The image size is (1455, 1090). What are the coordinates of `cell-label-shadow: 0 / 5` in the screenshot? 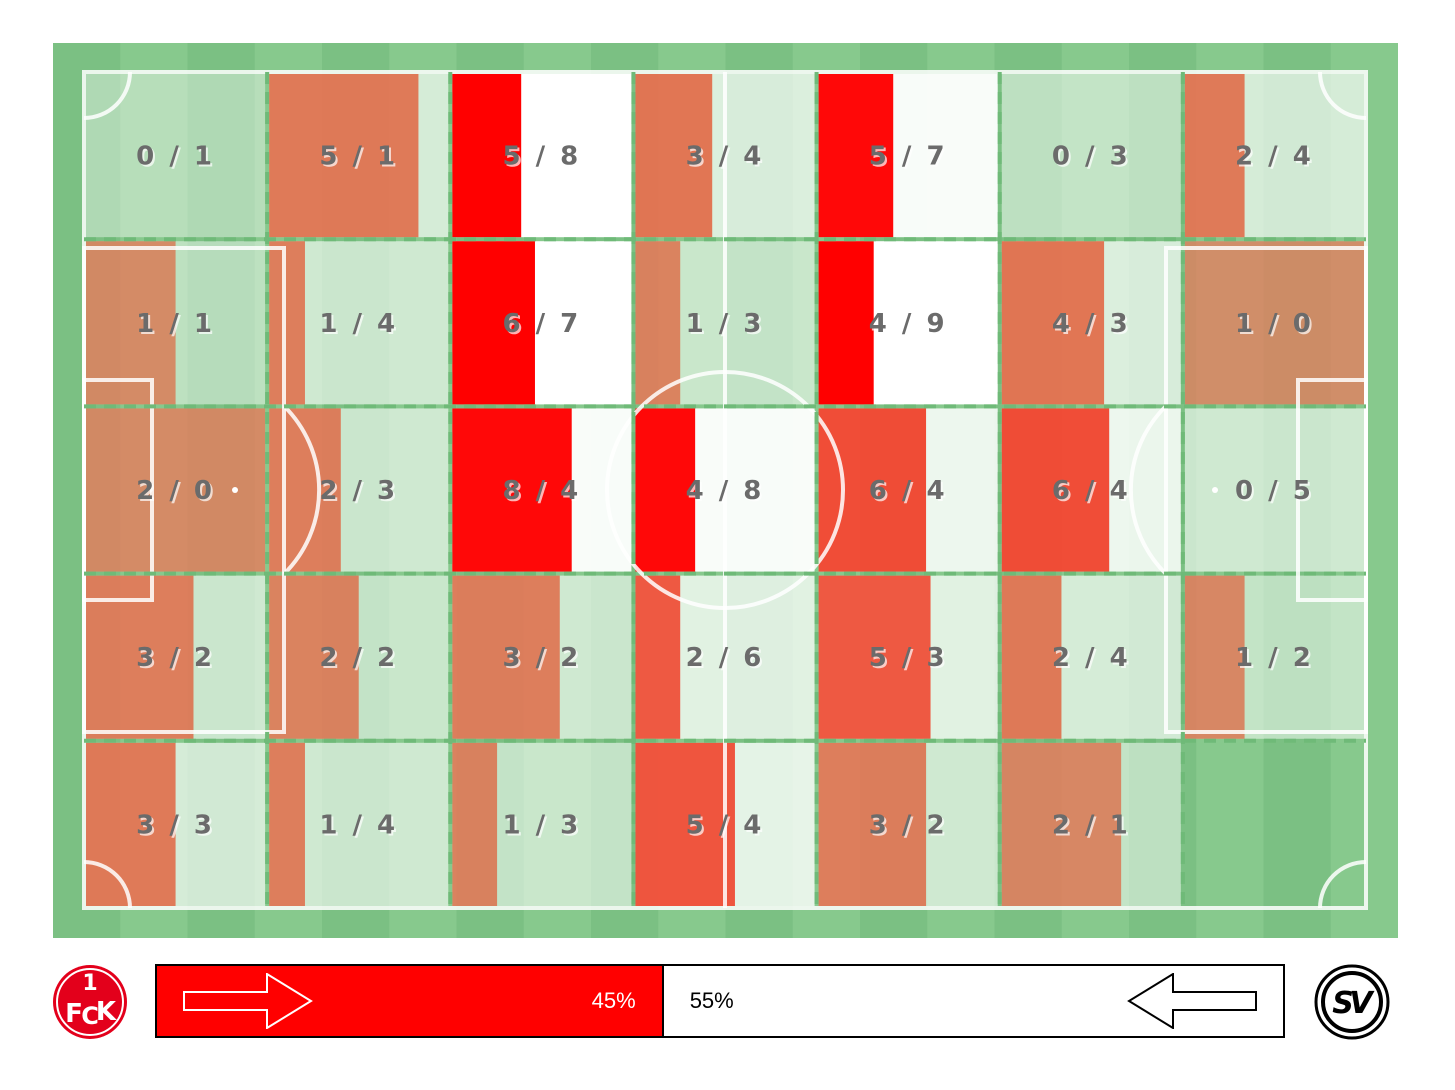 It's located at (1276, 493).